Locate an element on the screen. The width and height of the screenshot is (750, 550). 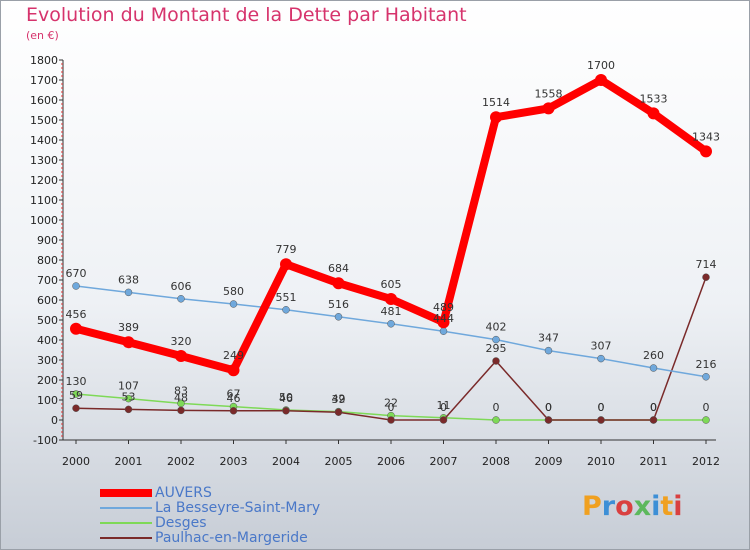
y-tick-label: 1100 is located at coordinates (44, 200).